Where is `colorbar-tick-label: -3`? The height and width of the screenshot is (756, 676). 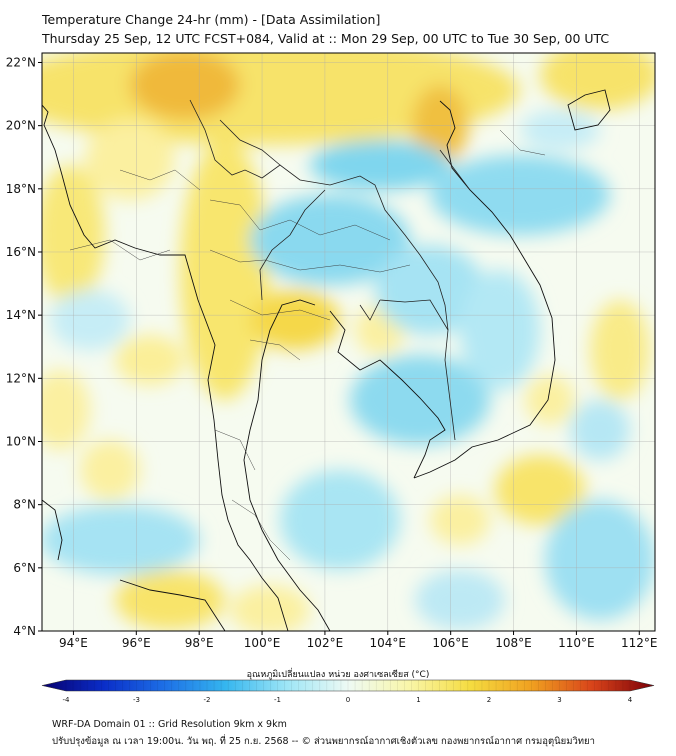 colorbar-tick-label: -3 is located at coordinates (136, 700).